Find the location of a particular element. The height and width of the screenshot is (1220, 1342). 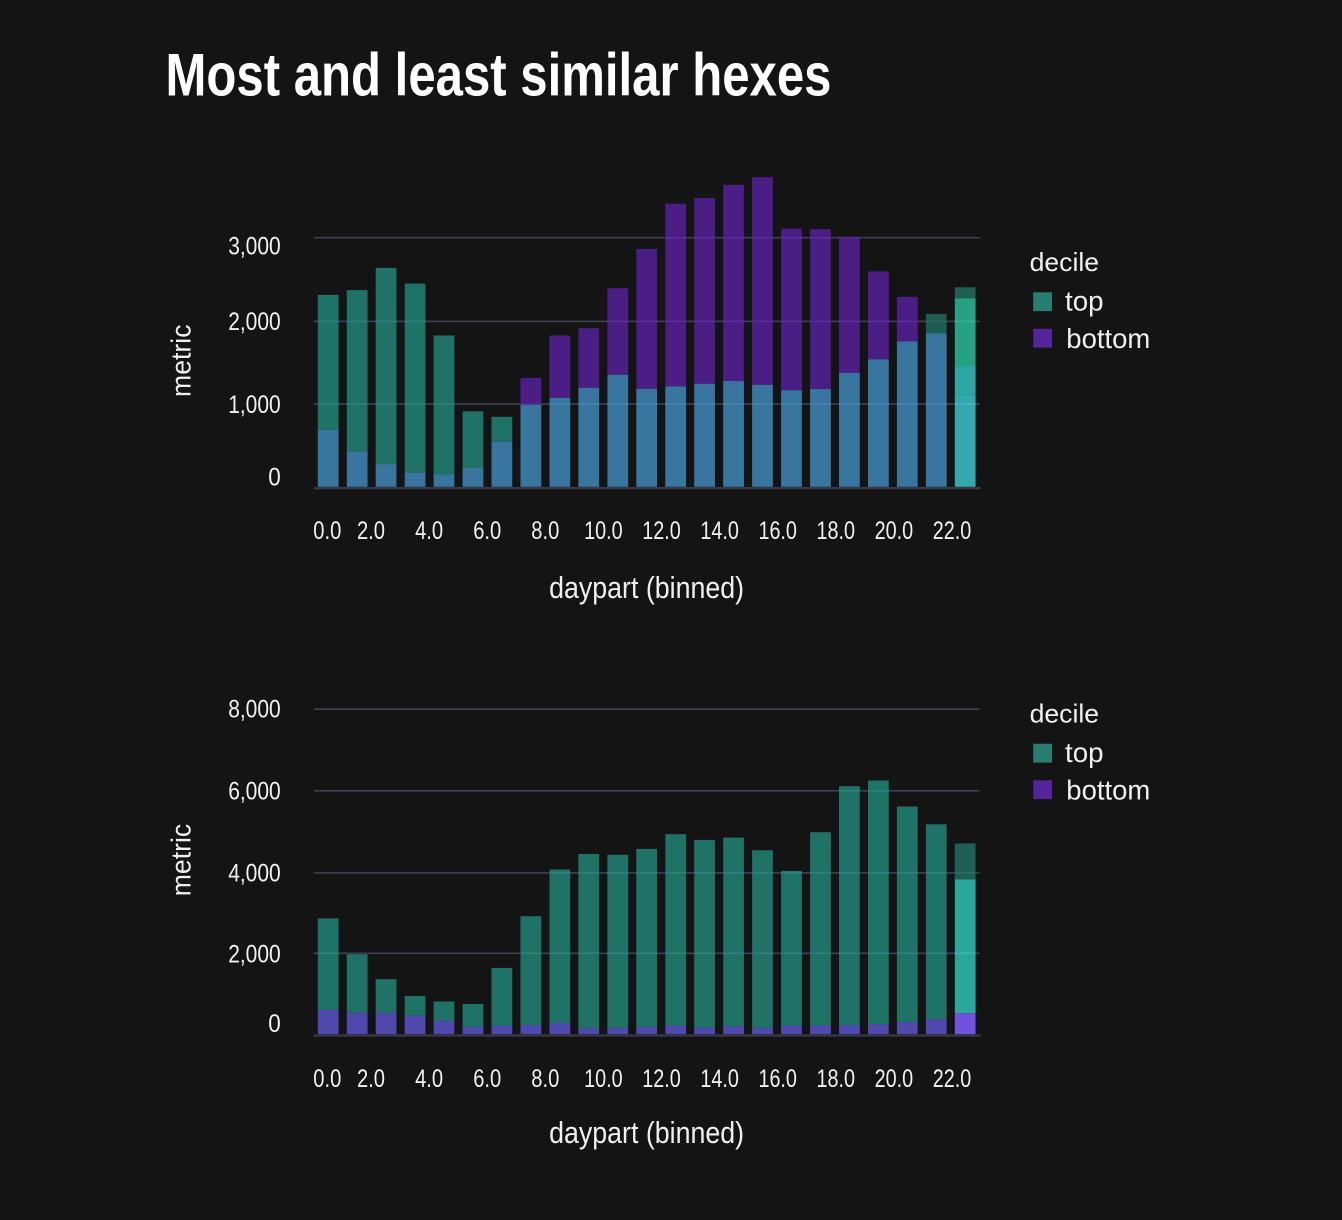

svg-text: 1,000 is located at coordinates (254, 405).